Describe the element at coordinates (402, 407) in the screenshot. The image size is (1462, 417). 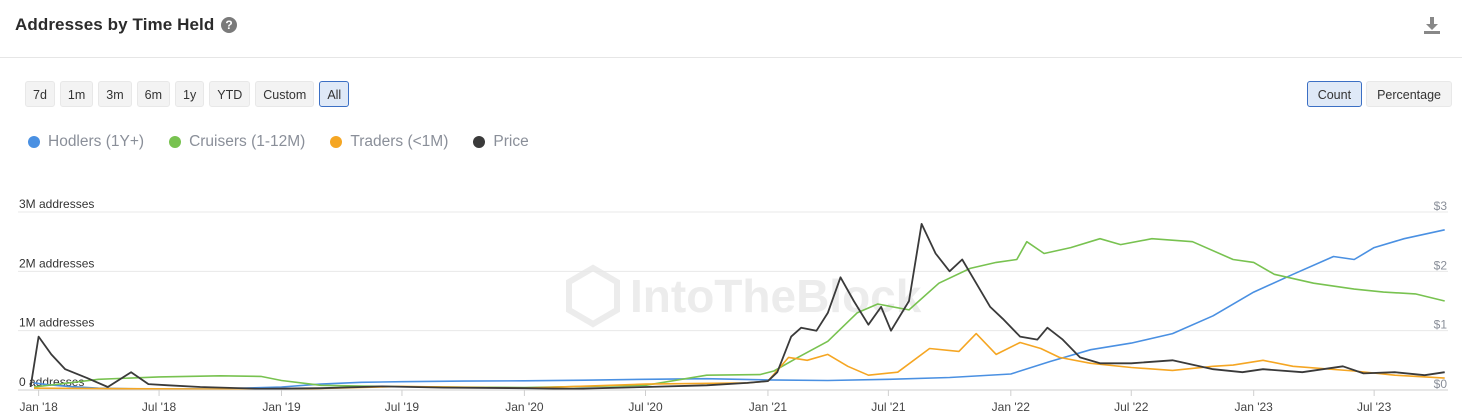
I see `x-axis-label: Jul '19` at that location.